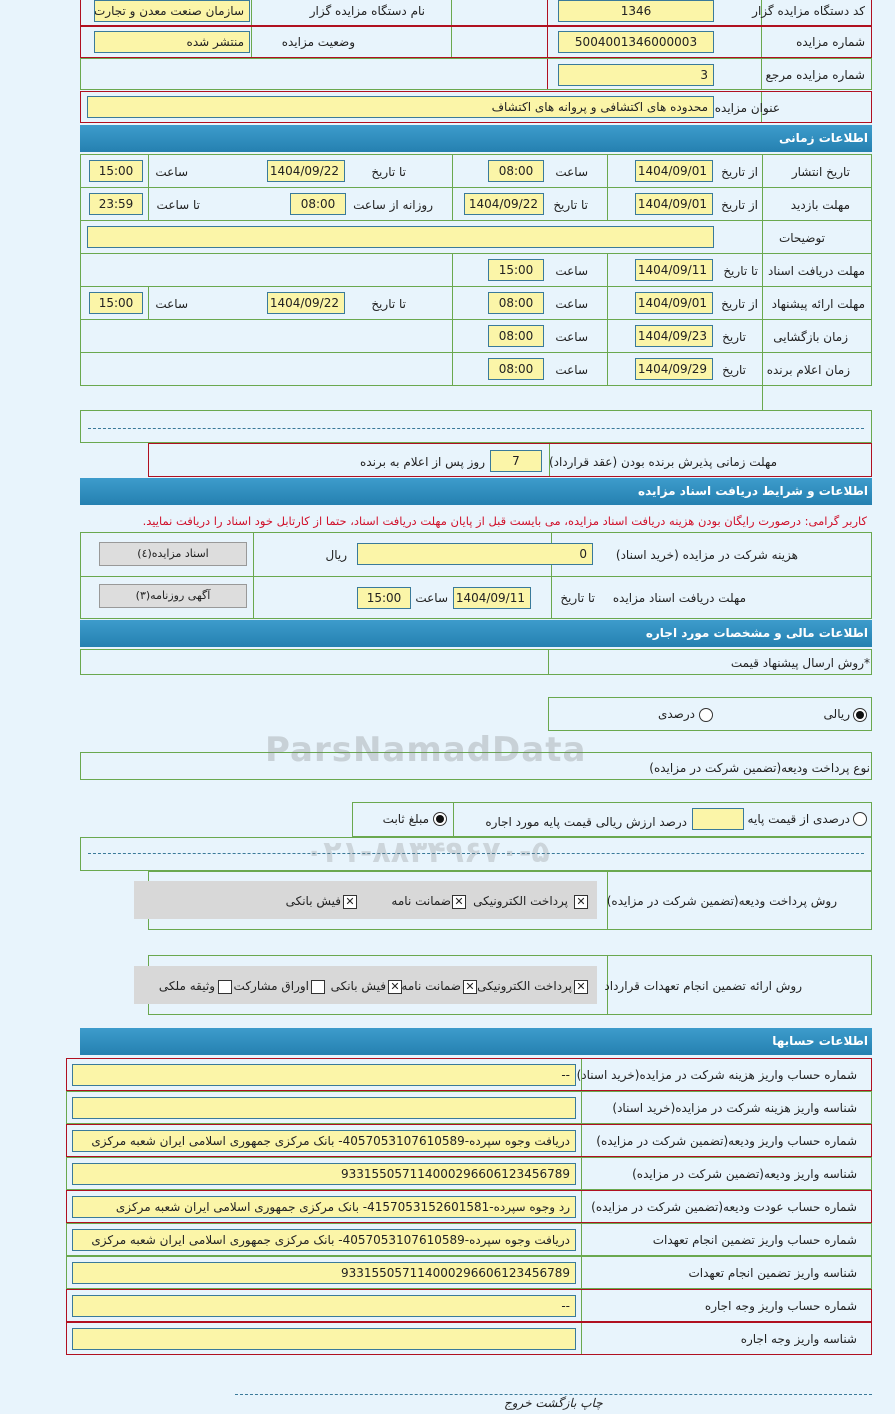 The height and width of the screenshot is (1414, 895). What do you see at coordinates (674, 270) in the screenshot?
I see `docs-to-date: 1404/09/11` at bounding box center [674, 270].